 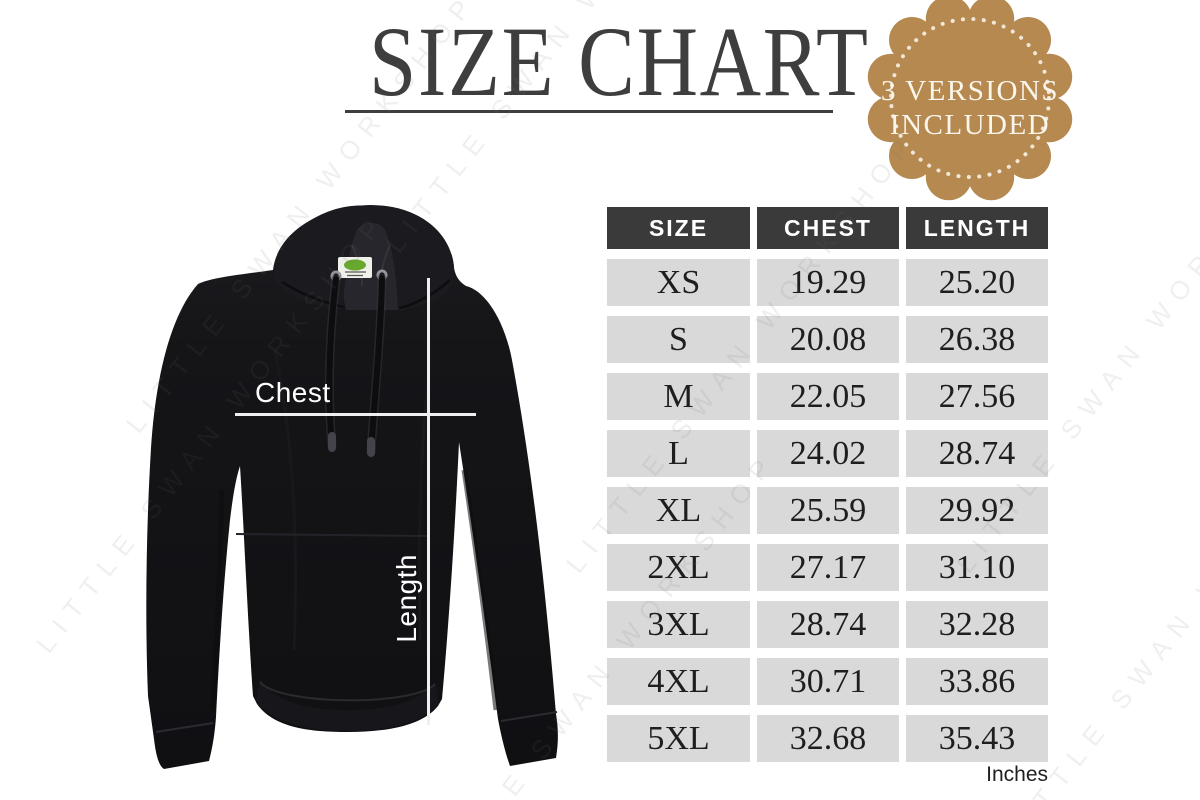 I want to click on size-cell: XL, so click(x=678, y=510).